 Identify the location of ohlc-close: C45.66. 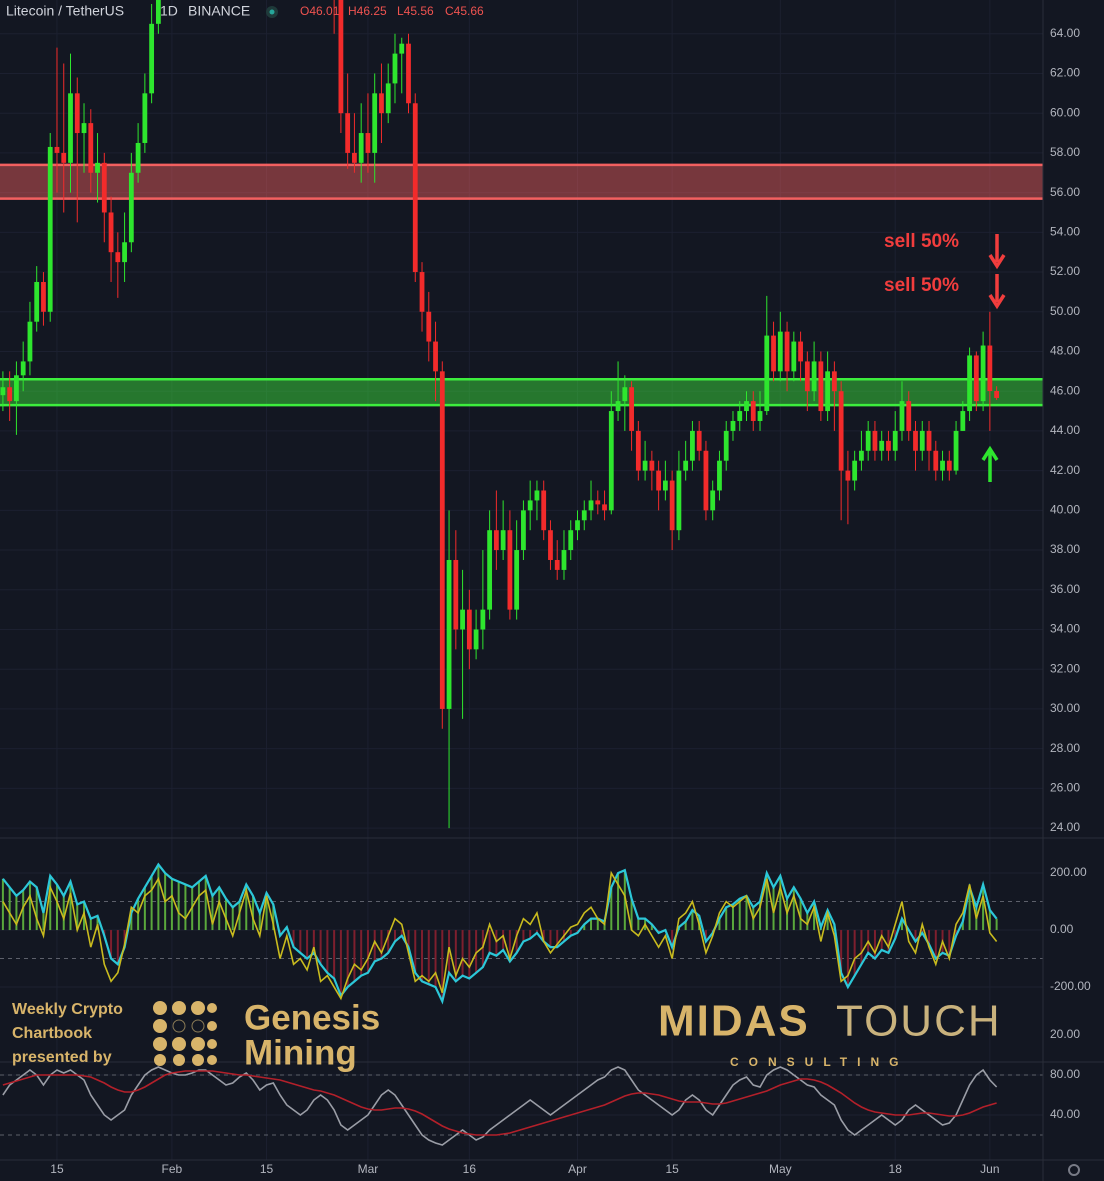
(464, 11).